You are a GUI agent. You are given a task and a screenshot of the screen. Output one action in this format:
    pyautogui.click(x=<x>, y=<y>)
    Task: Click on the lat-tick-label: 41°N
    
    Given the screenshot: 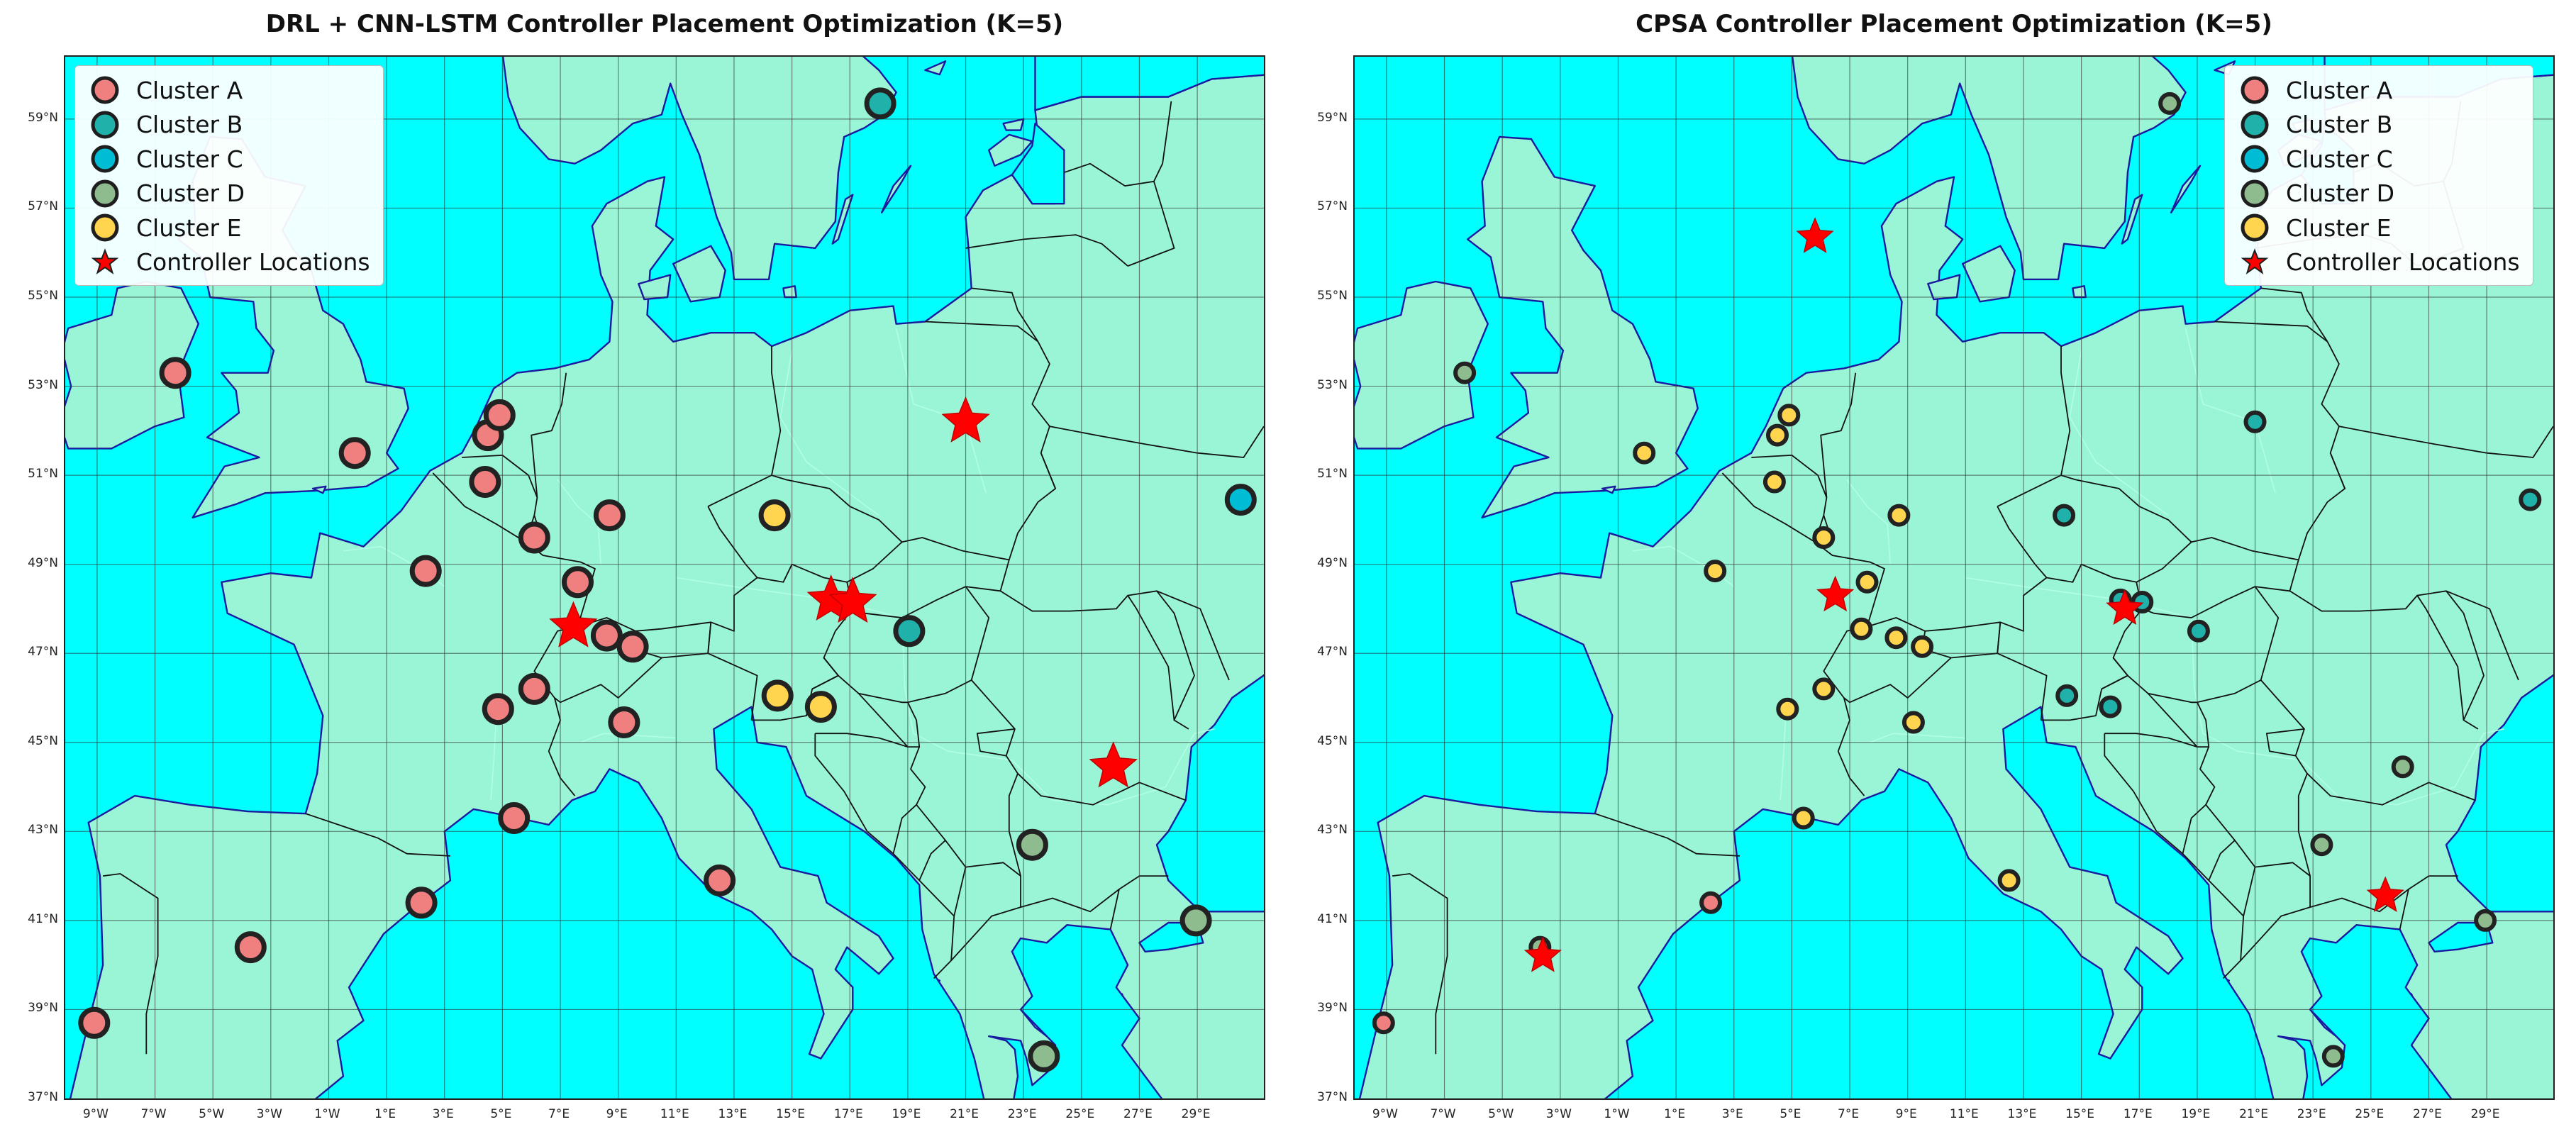 What is the action you would take?
    pyautogui.click(x=43, y=918)
    